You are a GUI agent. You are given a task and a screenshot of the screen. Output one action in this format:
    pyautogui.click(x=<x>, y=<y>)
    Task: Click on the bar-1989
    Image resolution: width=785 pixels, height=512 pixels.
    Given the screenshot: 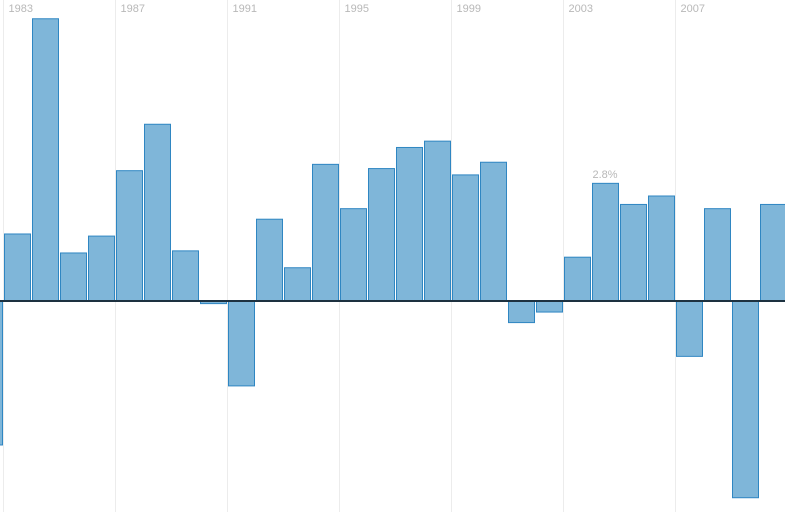 What is the action you would take?
    pyautogui.click(x=185, y=276)
    